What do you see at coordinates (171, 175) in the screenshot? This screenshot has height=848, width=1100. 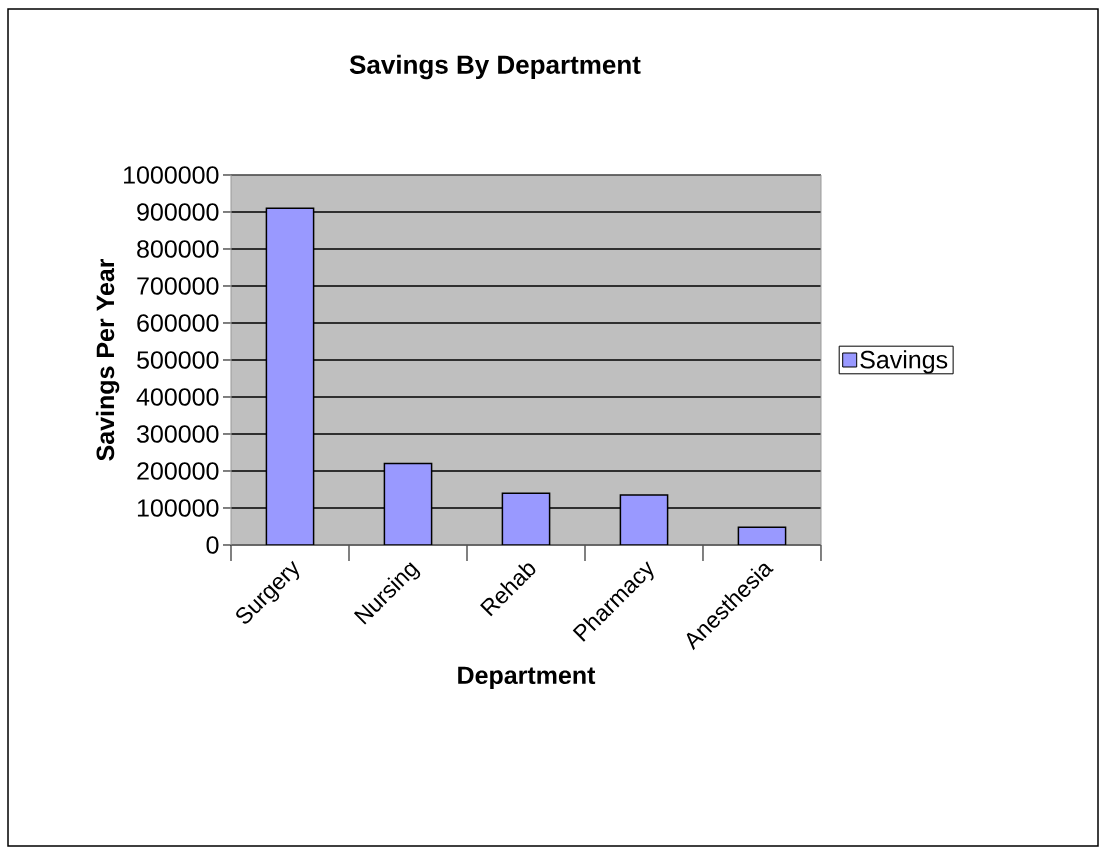 I see `y-tick-label: 1000000` at bounding box center [171, 175].